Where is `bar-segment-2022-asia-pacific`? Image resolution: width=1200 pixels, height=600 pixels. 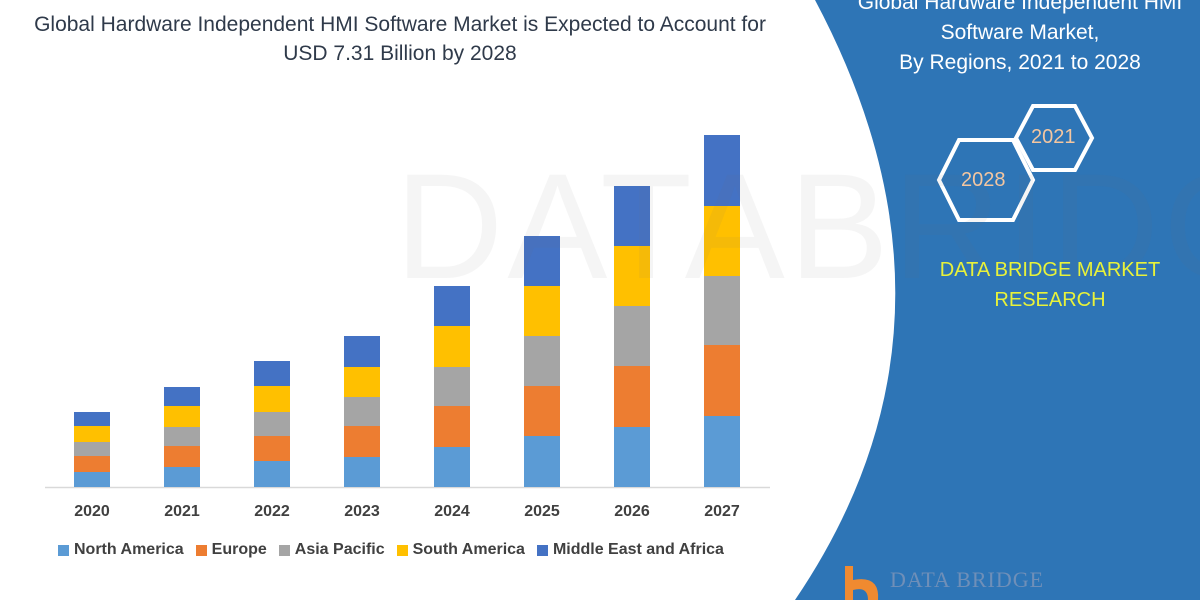 bar-segment-2022-asia-pacific is located at coordinates (272, 424).